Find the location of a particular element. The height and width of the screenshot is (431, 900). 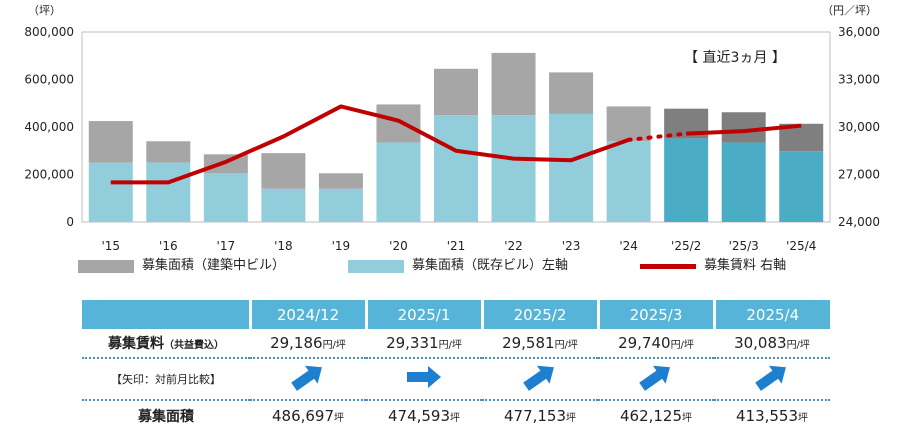

arrow-row: 【矢印：対前月比較】 is located at coordinates (456, 379).